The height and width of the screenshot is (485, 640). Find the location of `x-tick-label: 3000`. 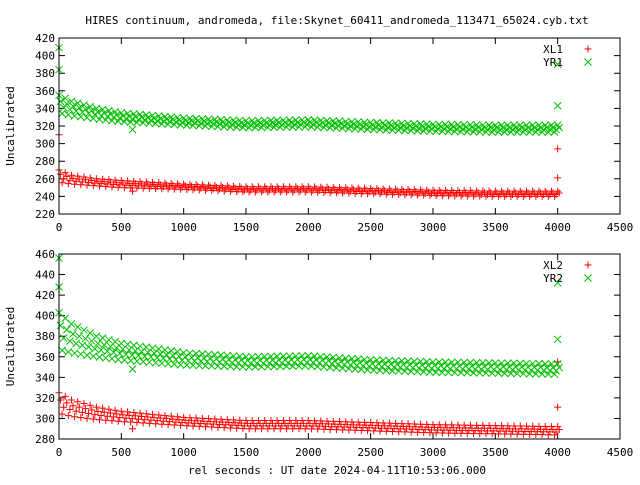

x-tick-label: 3000 is located at coordinates (433, 452).